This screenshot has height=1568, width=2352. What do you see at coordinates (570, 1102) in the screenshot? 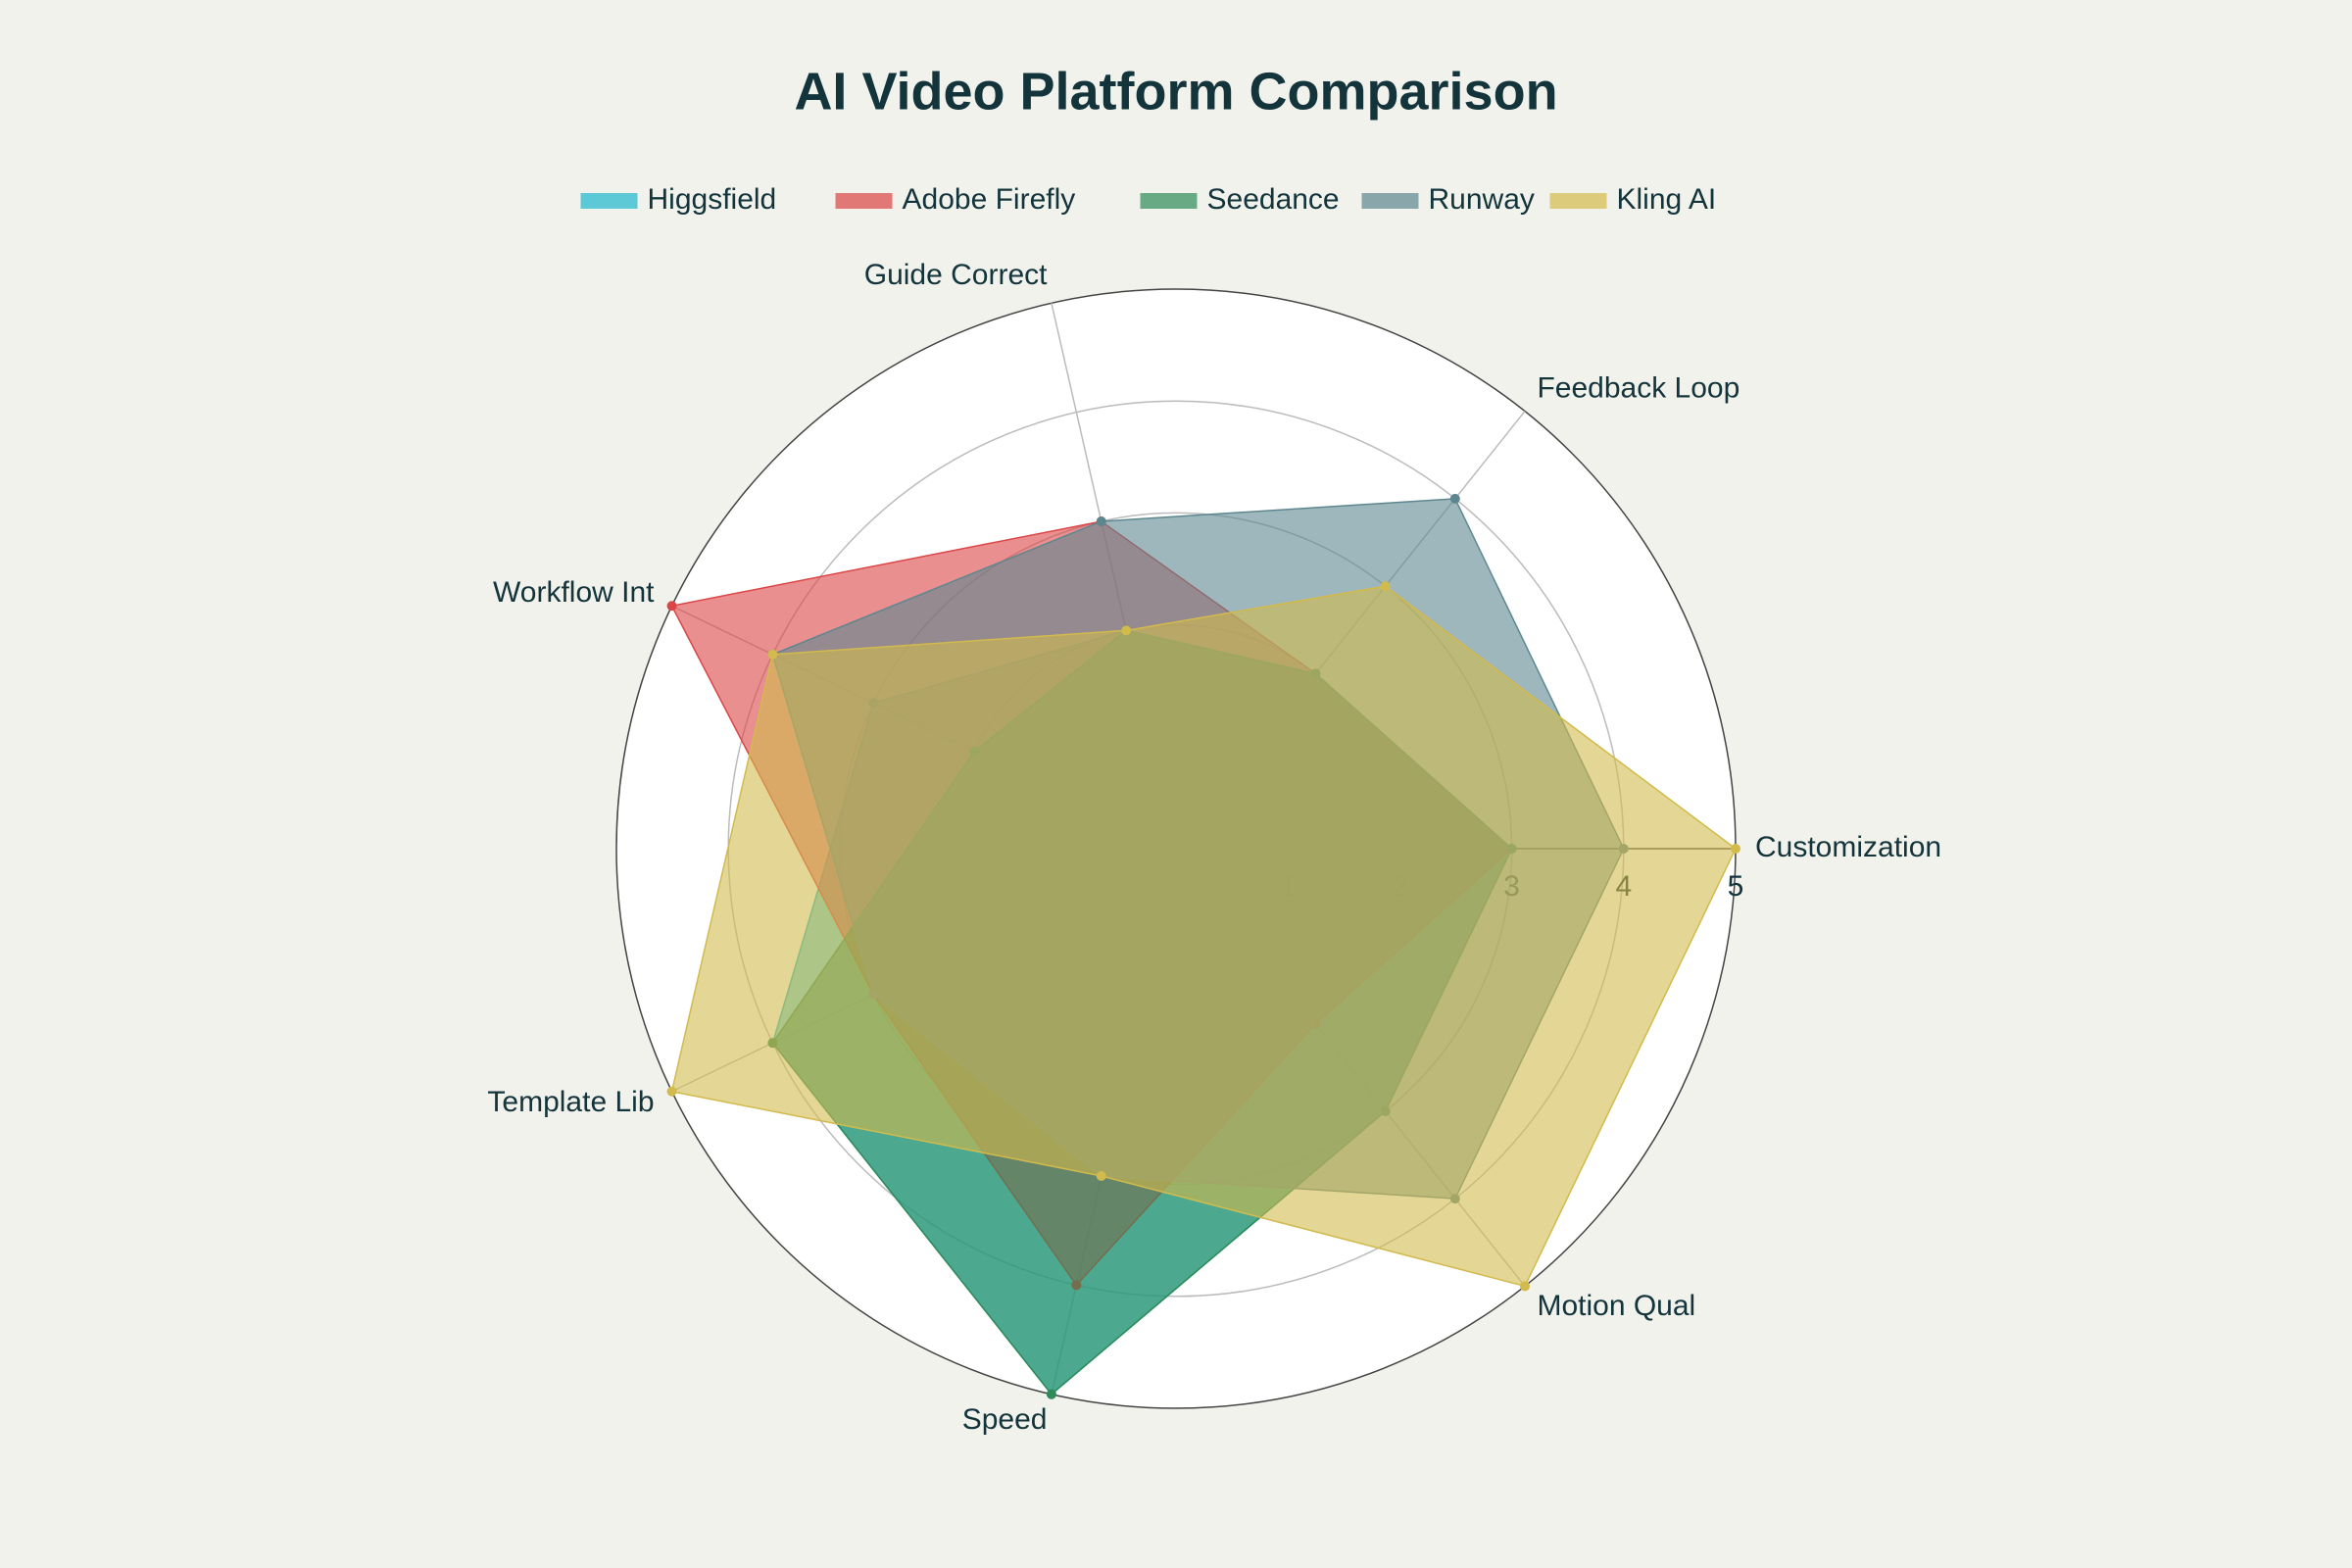
I see `axis-label: Template Lib` at bounding box center [570, 1102].